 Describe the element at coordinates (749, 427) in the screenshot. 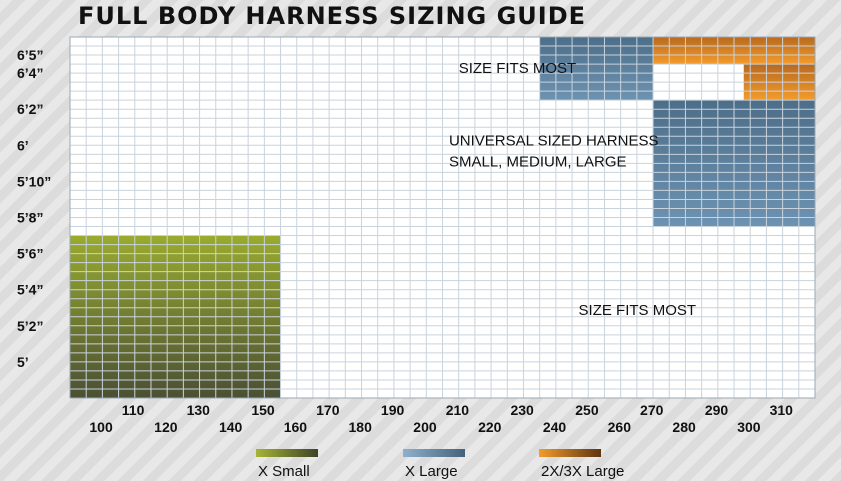

I see `x-tick-label: 300` at that location.